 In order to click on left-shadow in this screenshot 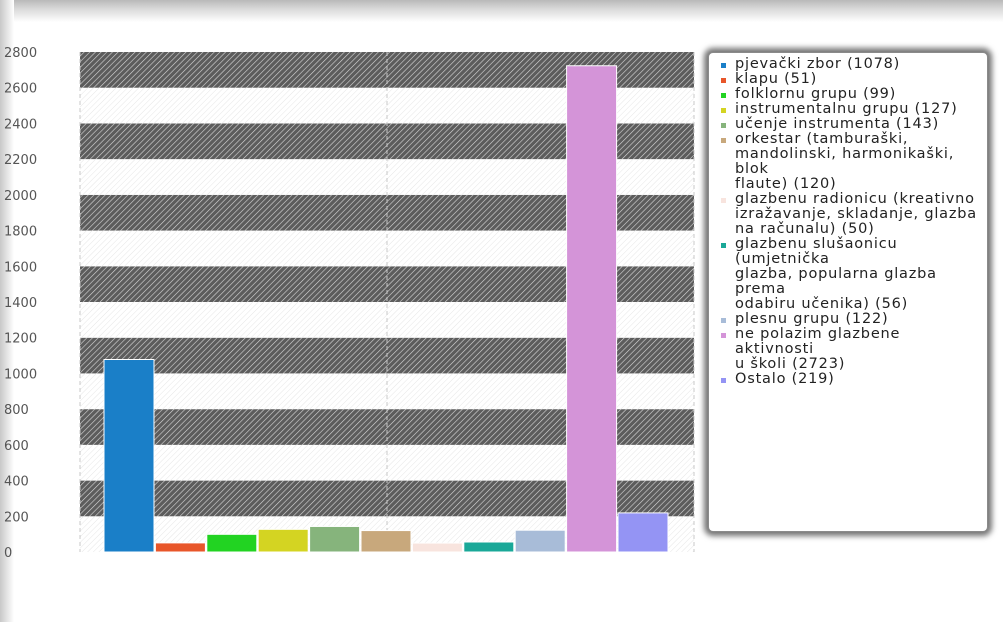, I will do `click(7, 311)`.